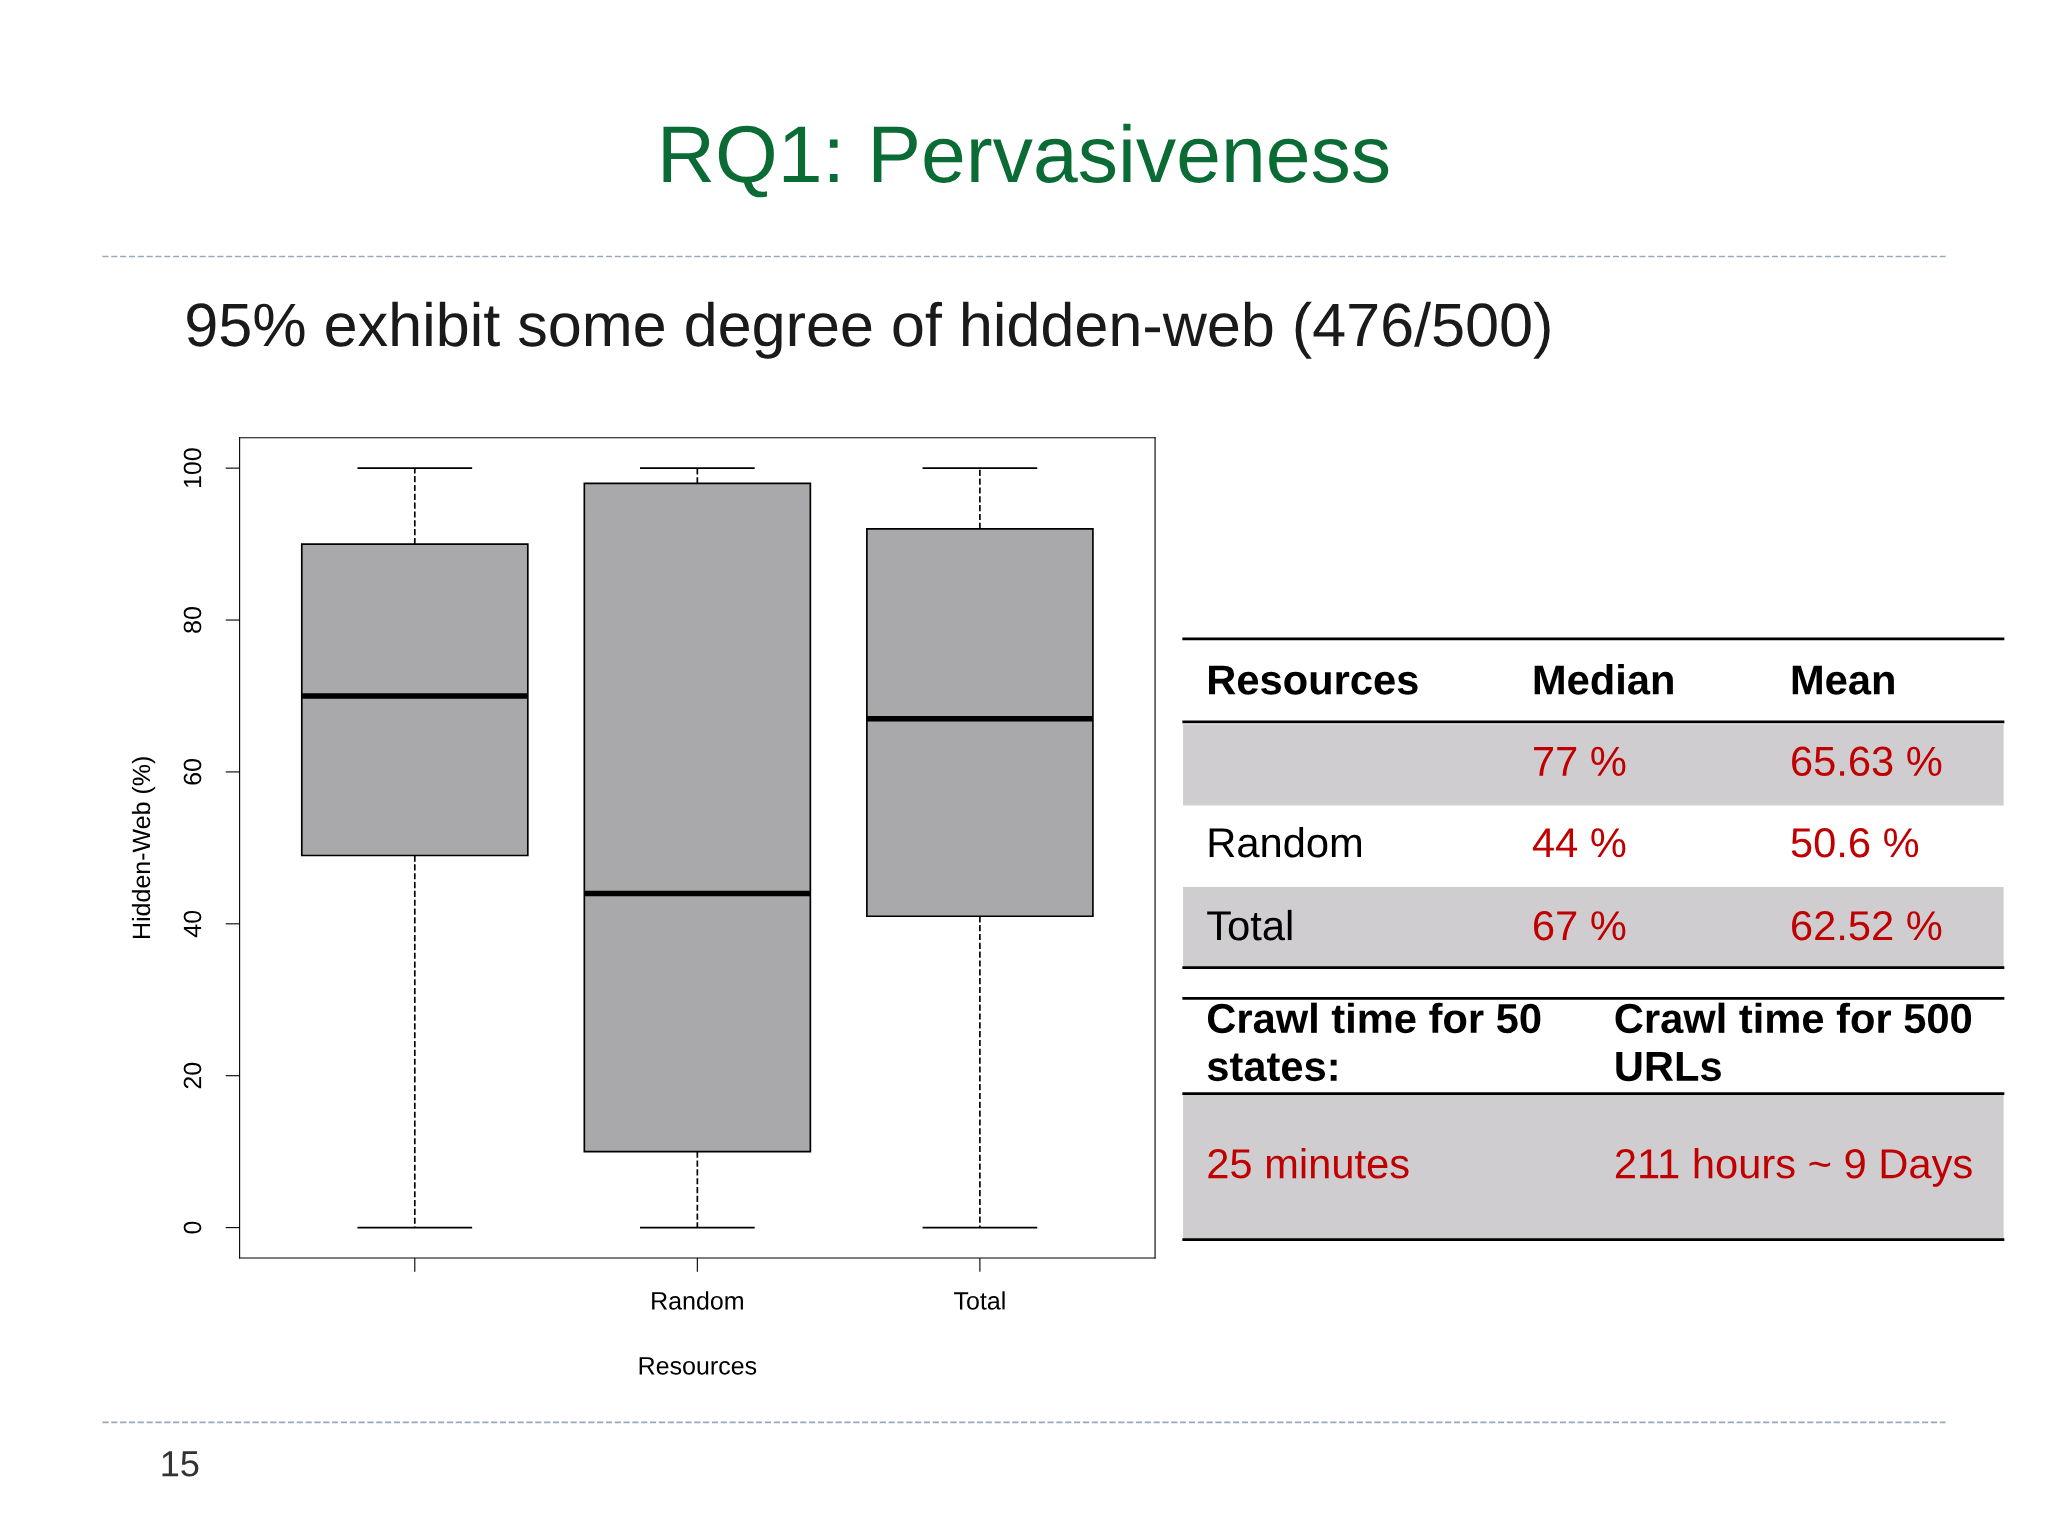 The width and height of the screenshot is (2048, 1536). What do you see at coordinates (192, 924) in the screenshot?
I see `y-tick-label: 40` at bounding box center [192, 924].